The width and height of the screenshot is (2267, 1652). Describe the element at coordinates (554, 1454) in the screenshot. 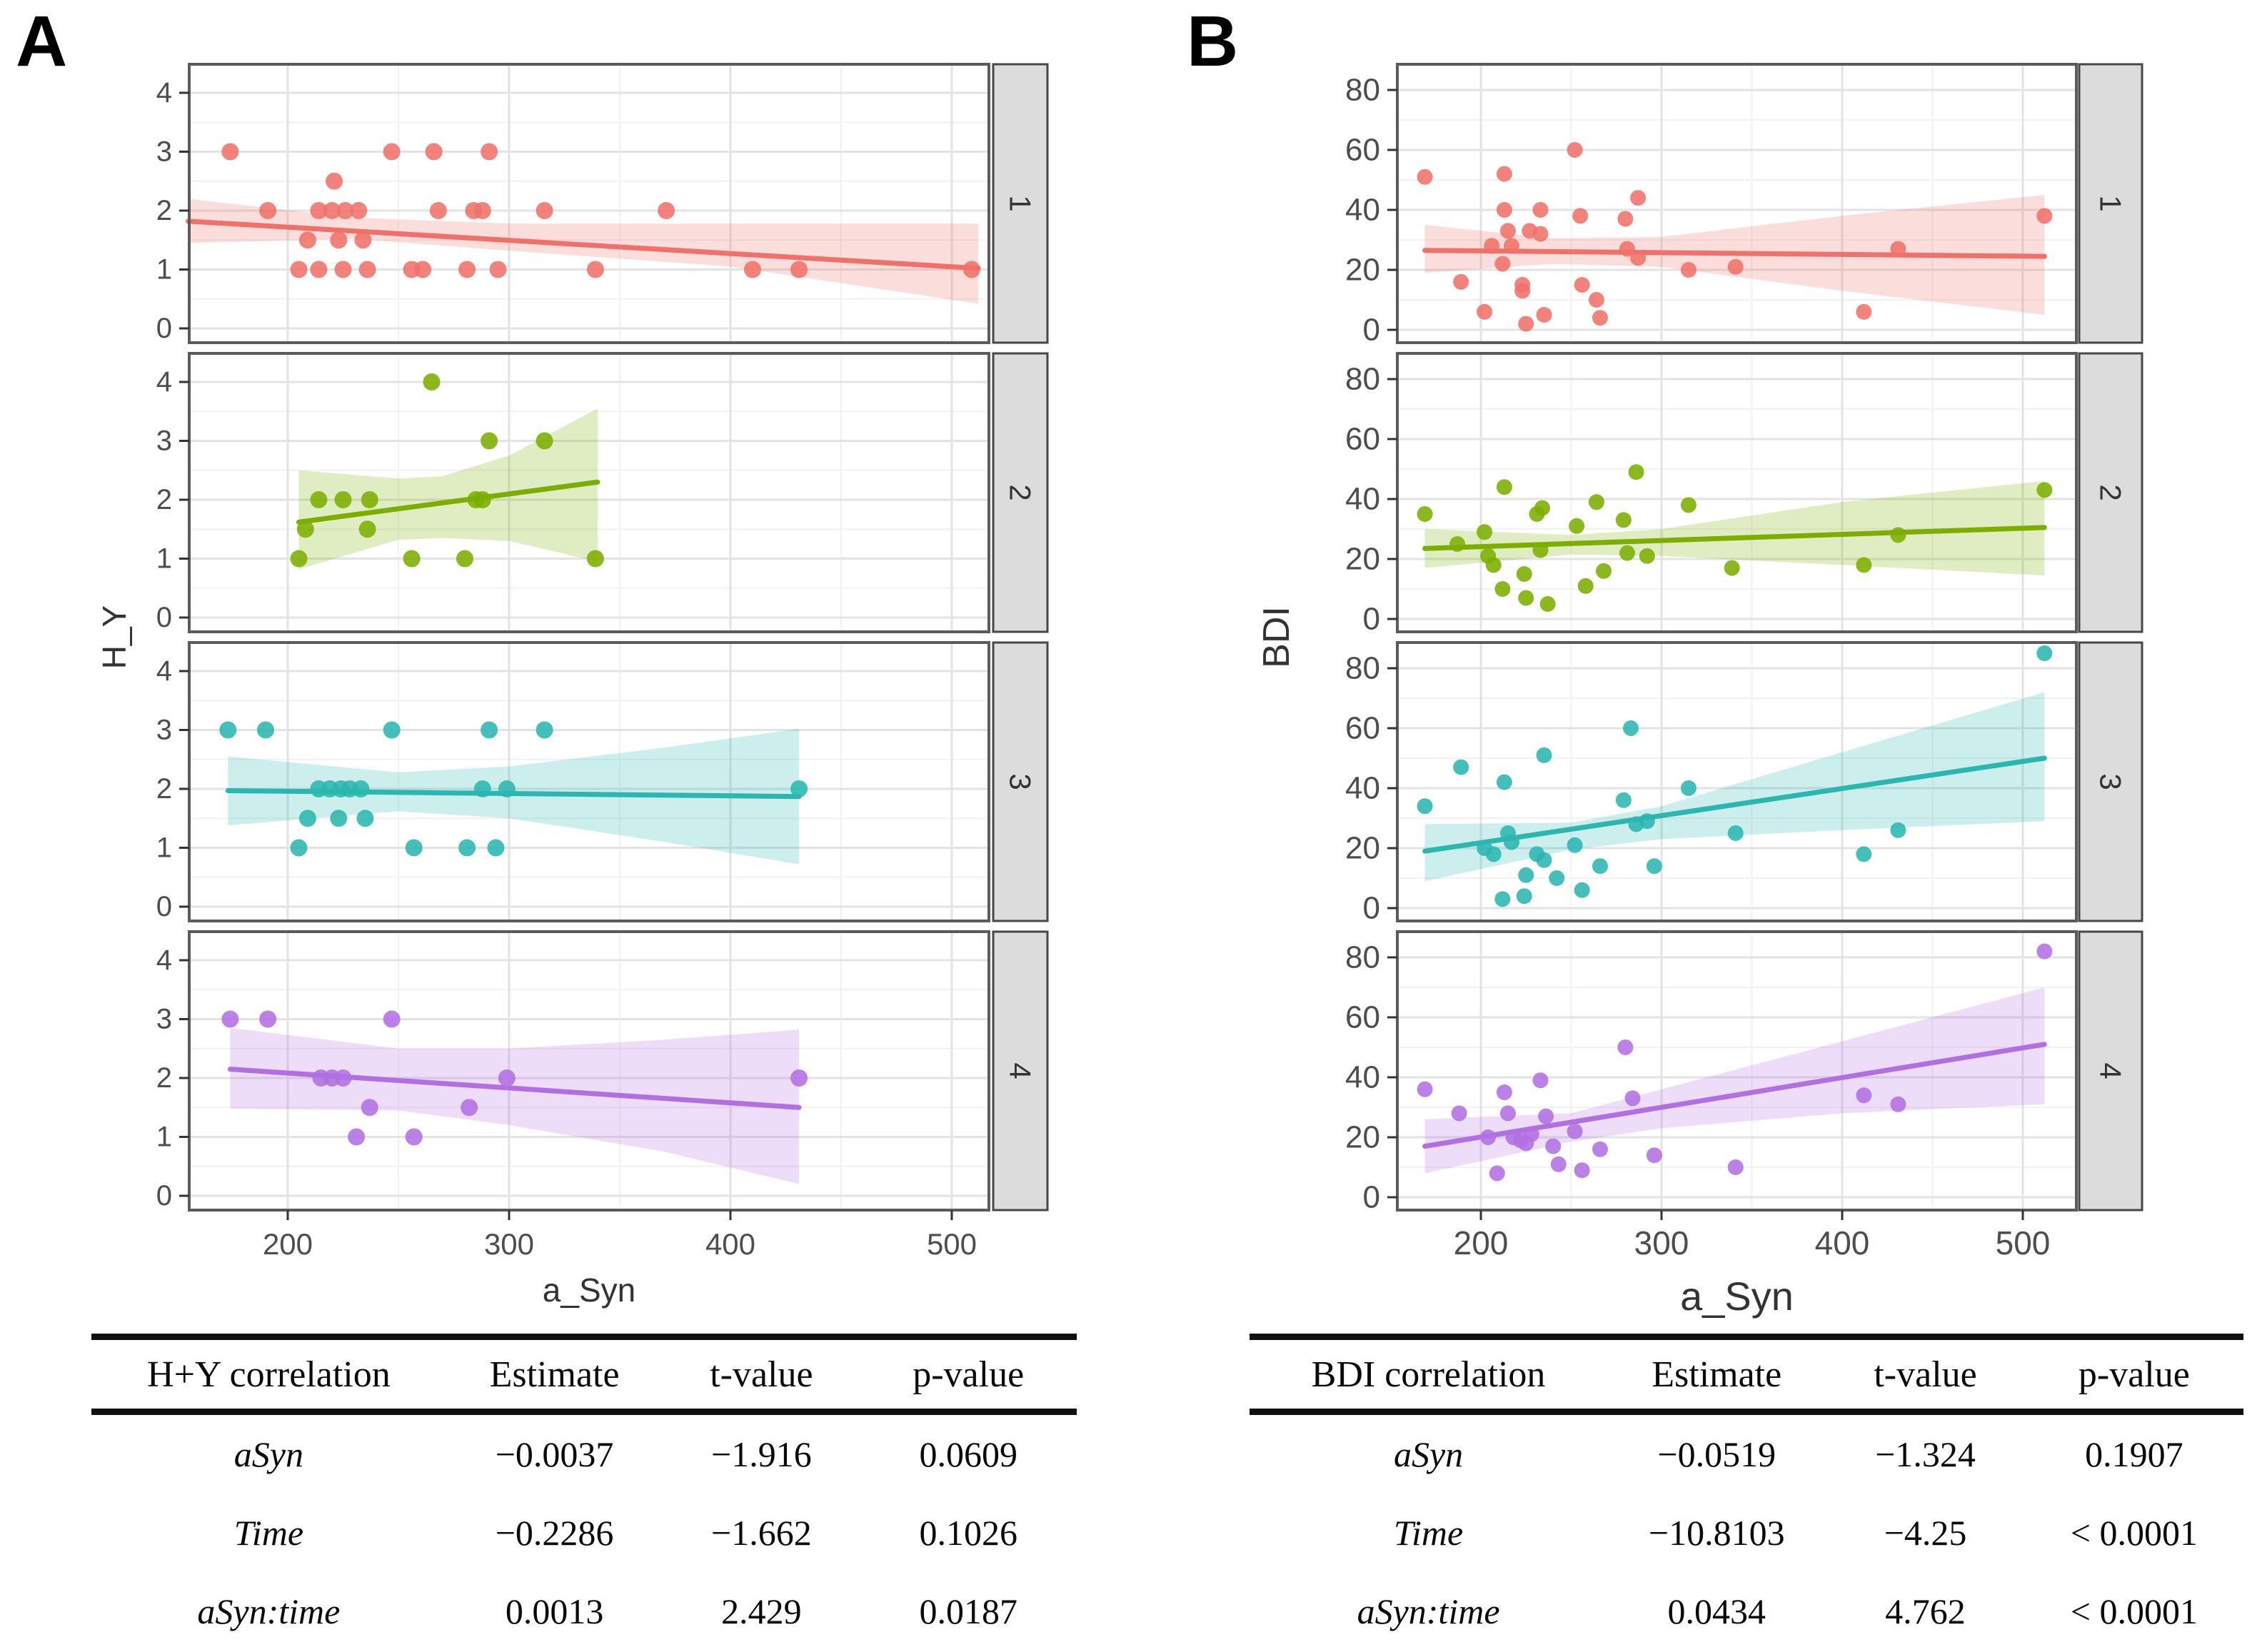

I see `estimate-value: −0.0037` at that location.